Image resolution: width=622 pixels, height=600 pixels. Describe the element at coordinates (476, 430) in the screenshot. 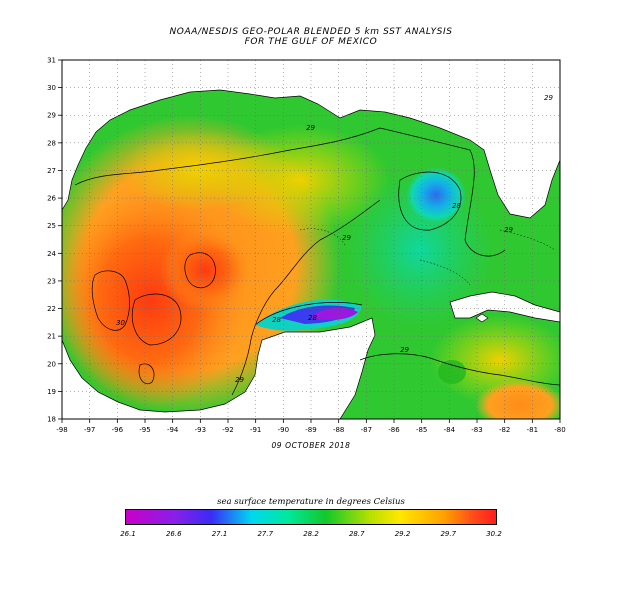

I see `lon-tick-label: -83` at that location.